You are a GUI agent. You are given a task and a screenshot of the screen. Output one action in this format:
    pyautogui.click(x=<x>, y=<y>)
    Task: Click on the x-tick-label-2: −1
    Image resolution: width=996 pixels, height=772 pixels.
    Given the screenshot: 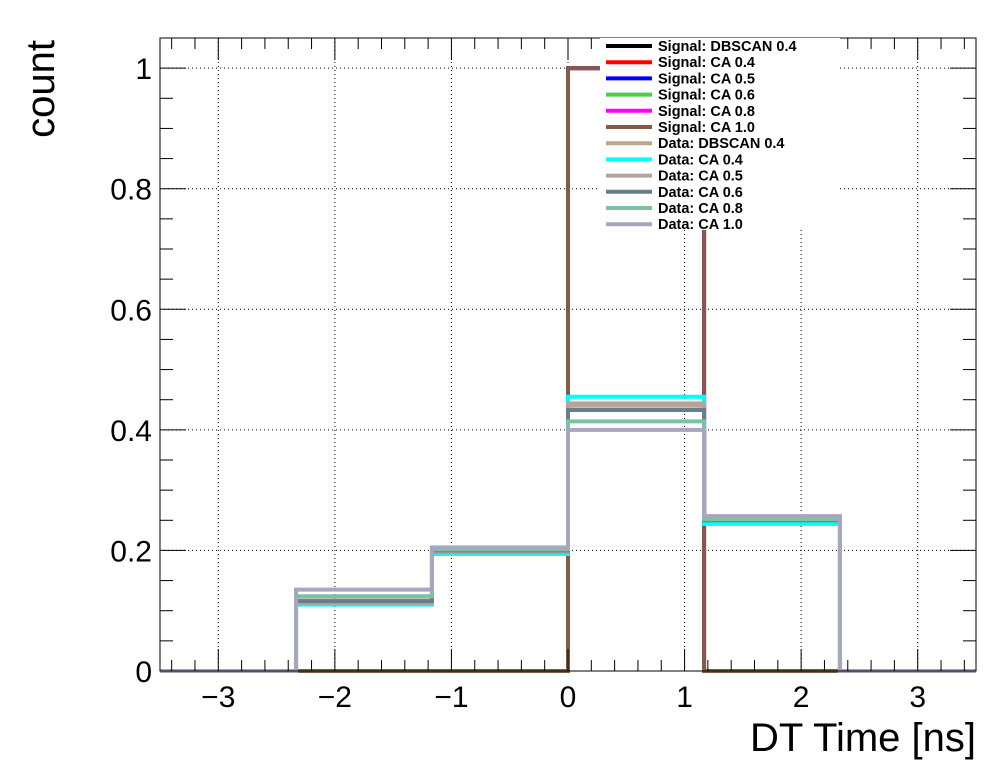 What is the action you would take?
    pyautogui.click(x=451, y=697)
    